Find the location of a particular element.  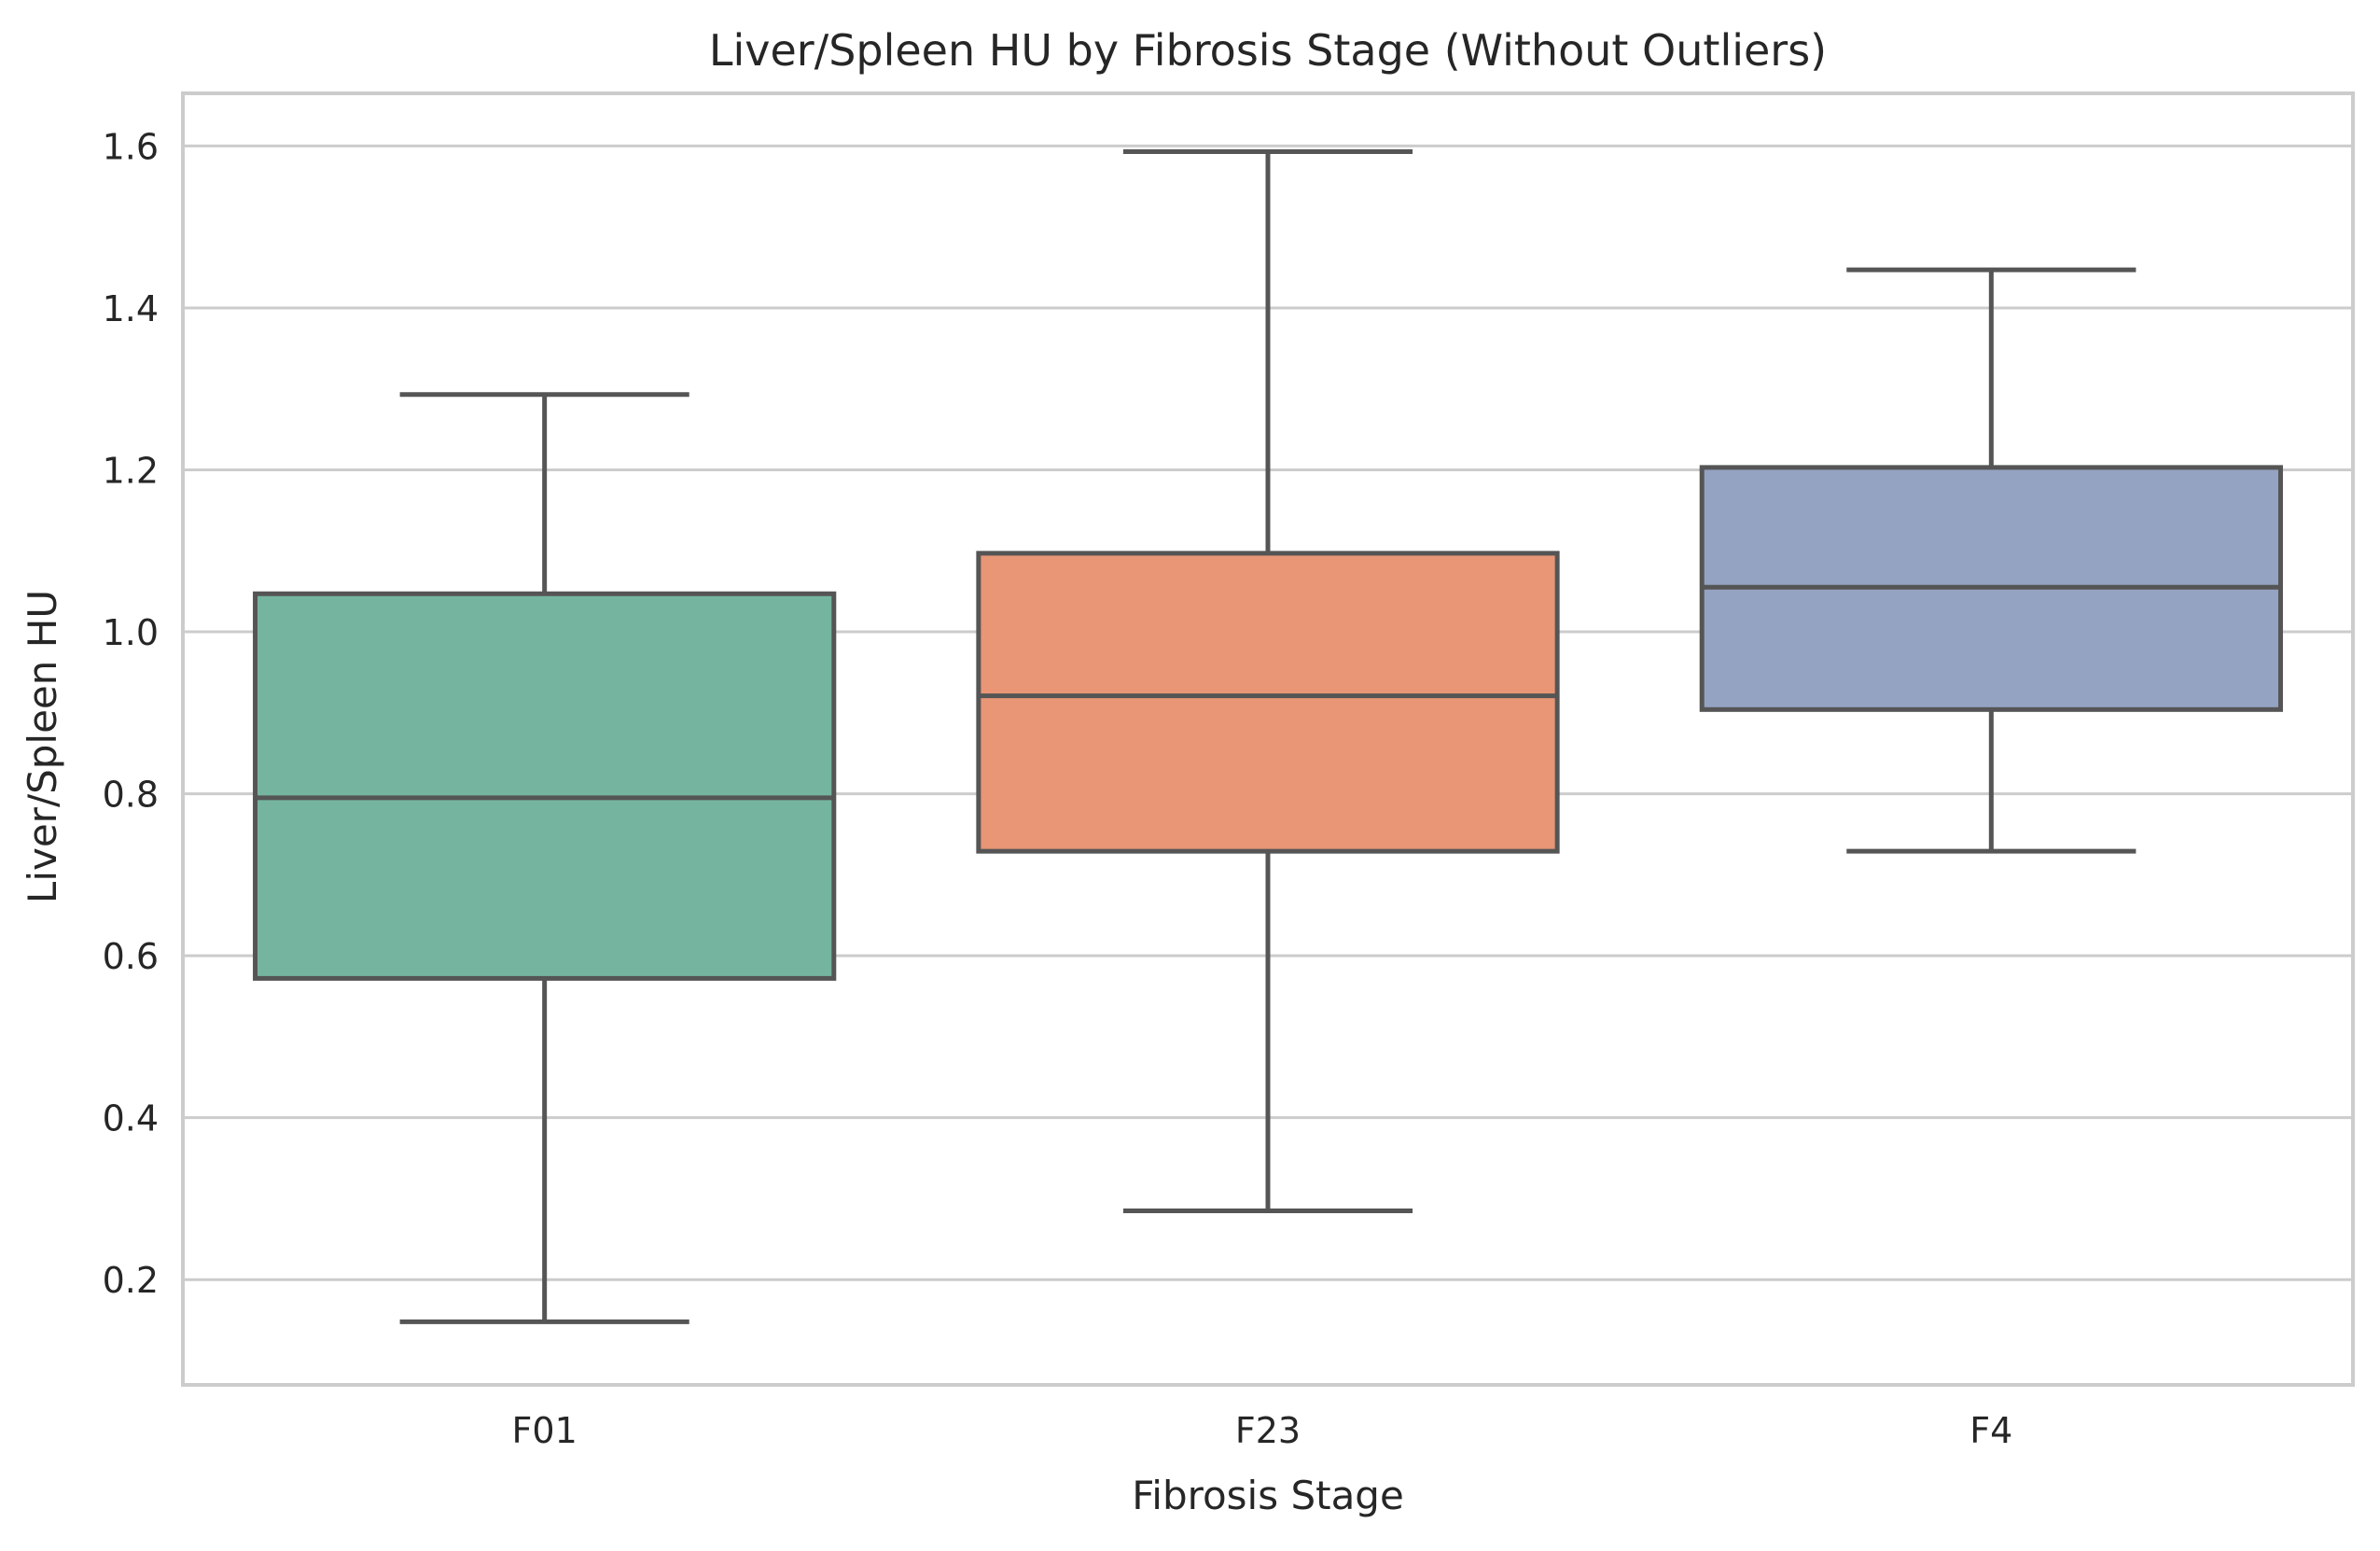

x-axis-label: Fibrosis Stage is located at coordinates (1268, 1495).